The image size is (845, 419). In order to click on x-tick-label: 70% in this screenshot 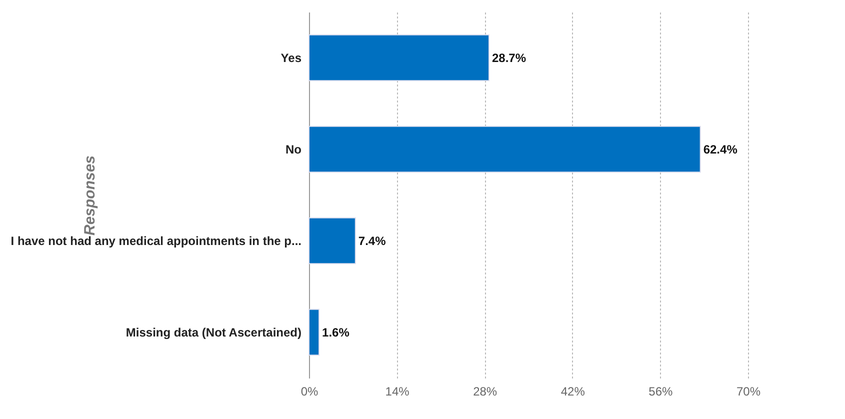, I will do `click(748, 391)`.